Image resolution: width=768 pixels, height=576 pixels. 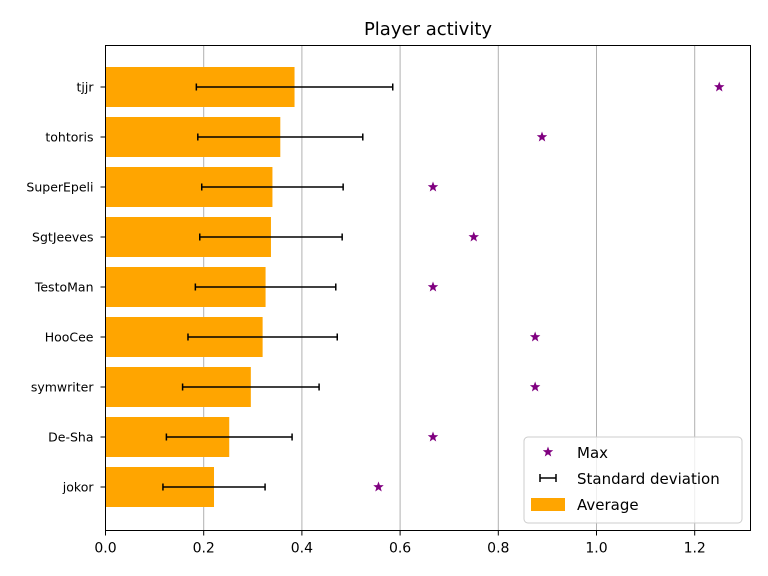 I want to click on category-label: TestoMan, so click(x=64, y=287).